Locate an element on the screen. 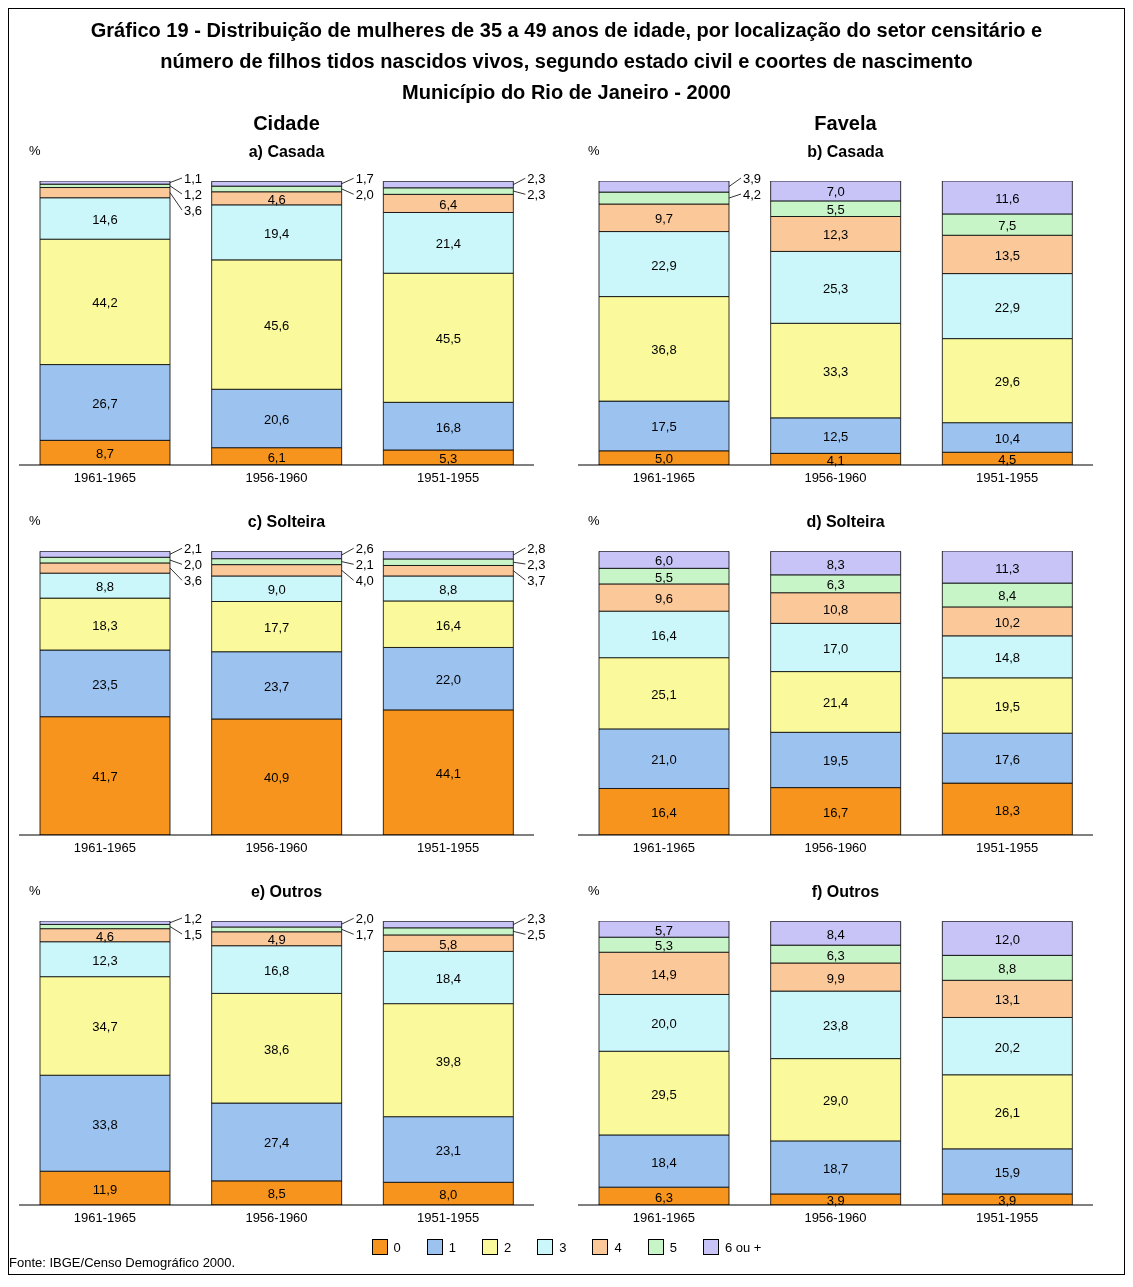 This screenshot has height=1287, width=1133. chart-title: b) Casada is located at coordinates (845, 151).